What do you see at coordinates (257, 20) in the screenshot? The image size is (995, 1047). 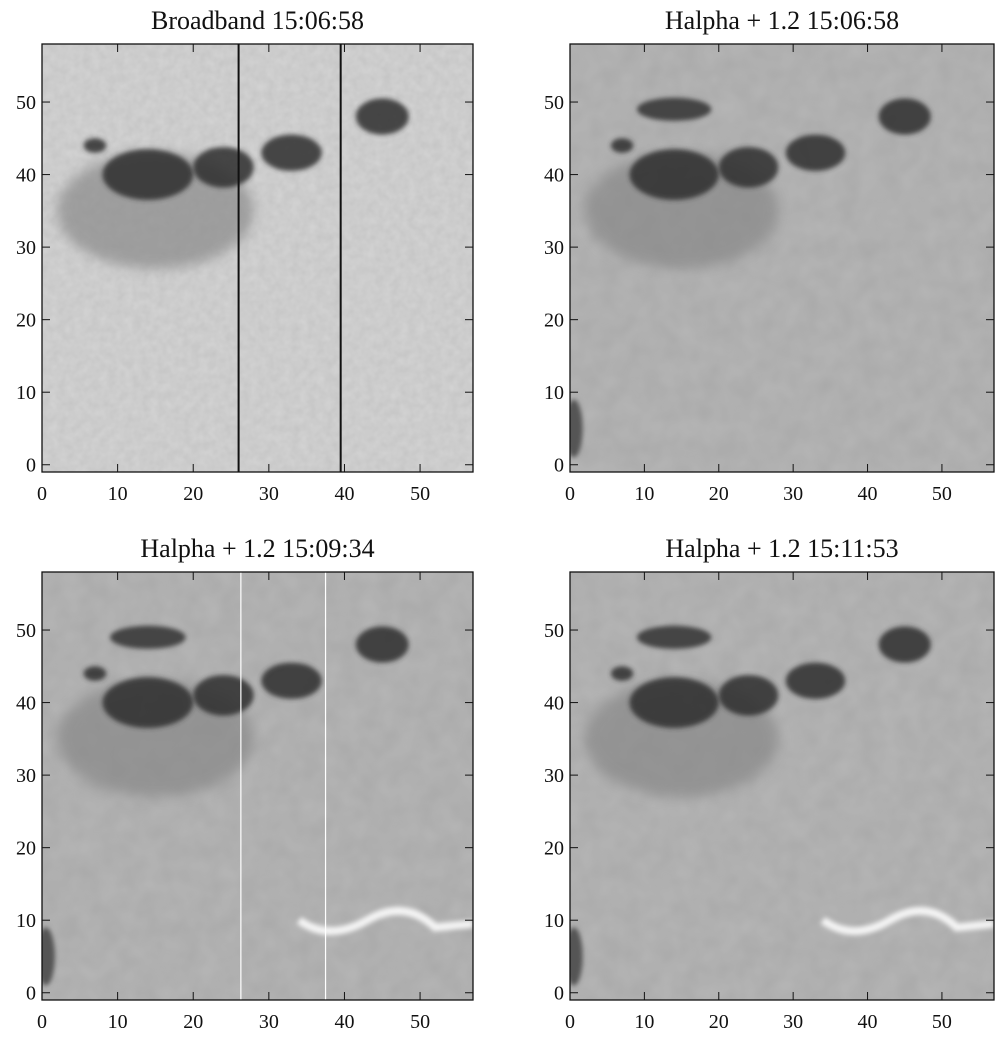 I see `panel-title: Broadband 15:06:58` at bounding box center [257, 20].